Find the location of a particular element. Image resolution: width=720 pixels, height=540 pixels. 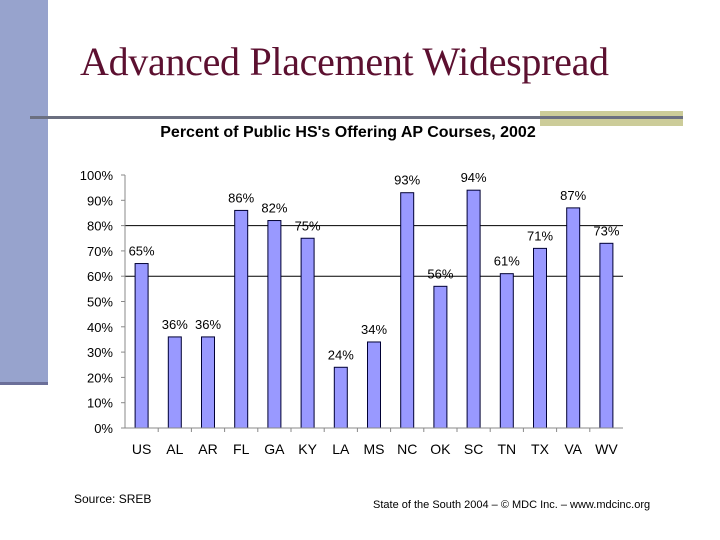

y-tick-label: 50% is located at coordinates (100, 302).